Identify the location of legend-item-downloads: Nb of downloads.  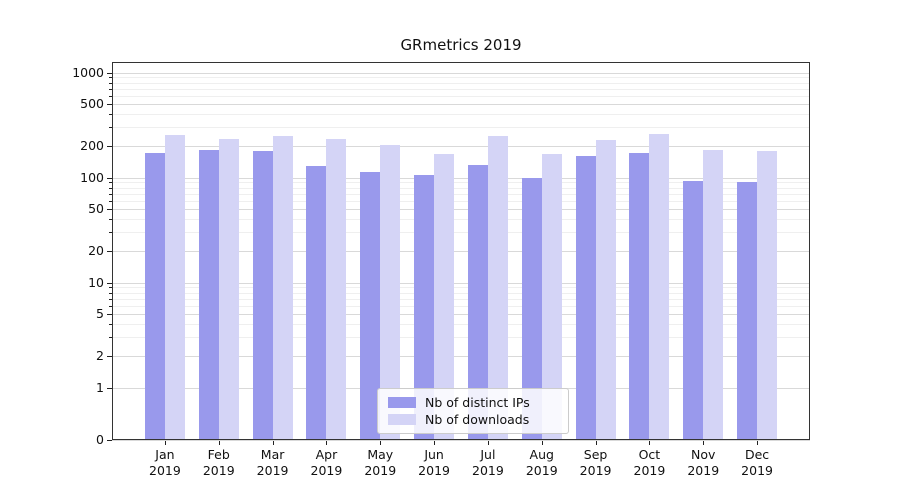
(473, 419).